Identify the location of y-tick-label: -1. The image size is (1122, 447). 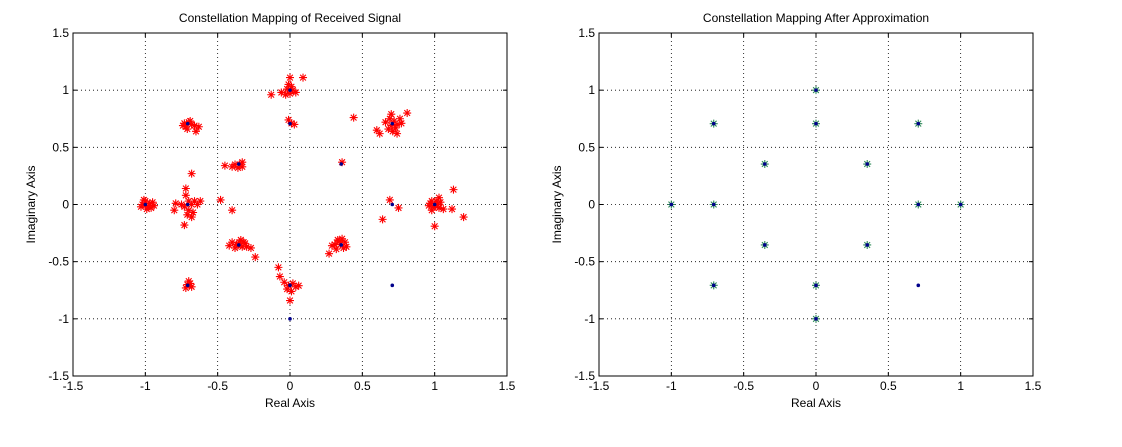
(63, 319).